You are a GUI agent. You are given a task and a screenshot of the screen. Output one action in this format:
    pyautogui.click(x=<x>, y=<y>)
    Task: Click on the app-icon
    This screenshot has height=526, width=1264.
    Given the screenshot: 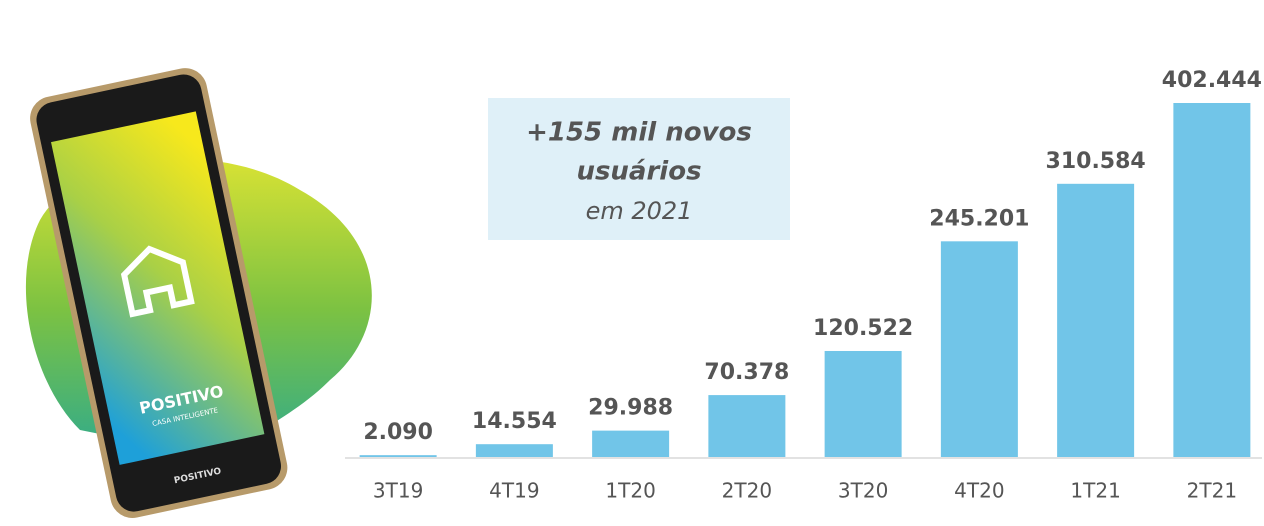 What is the action you would take?
    pyautogui.click(x=157, y=281)
    